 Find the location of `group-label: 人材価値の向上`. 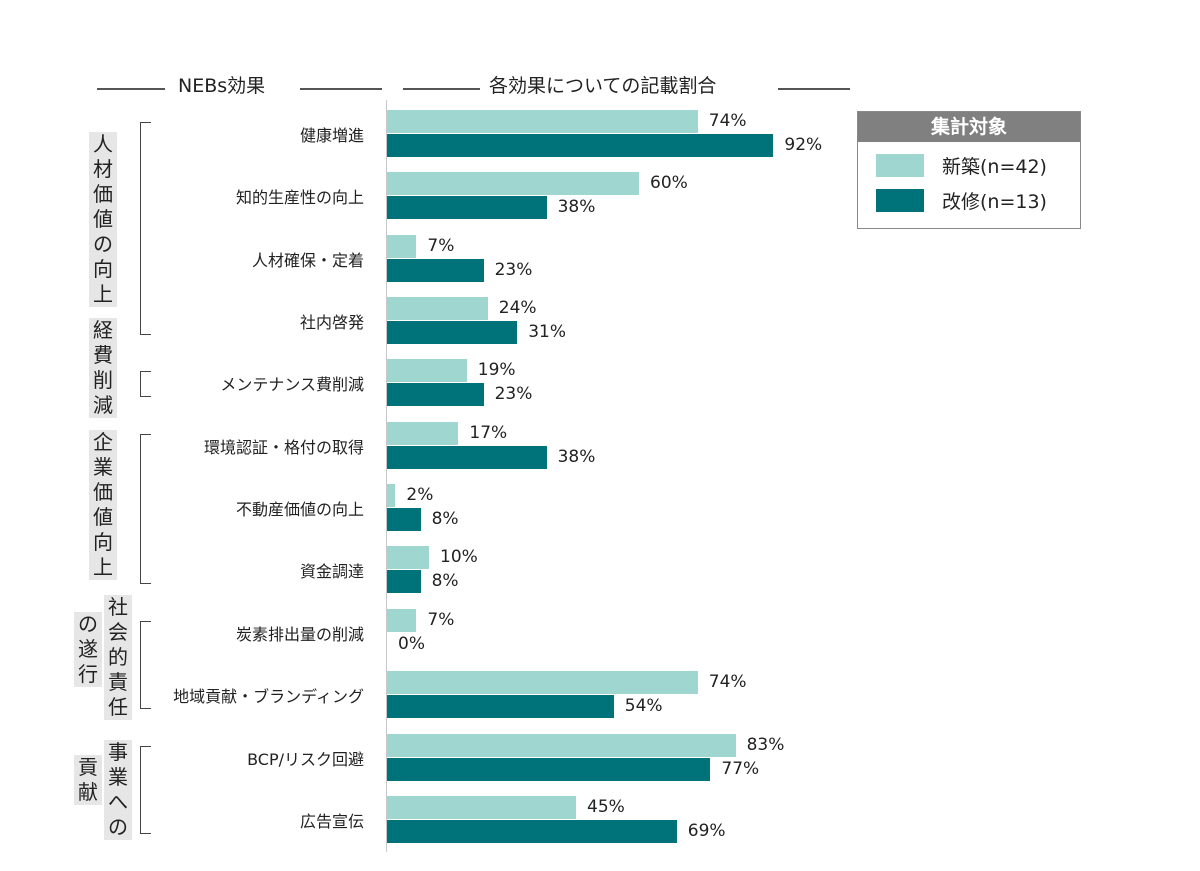

group-label: 人材価値の向上 is located at coordinates (103, 219).